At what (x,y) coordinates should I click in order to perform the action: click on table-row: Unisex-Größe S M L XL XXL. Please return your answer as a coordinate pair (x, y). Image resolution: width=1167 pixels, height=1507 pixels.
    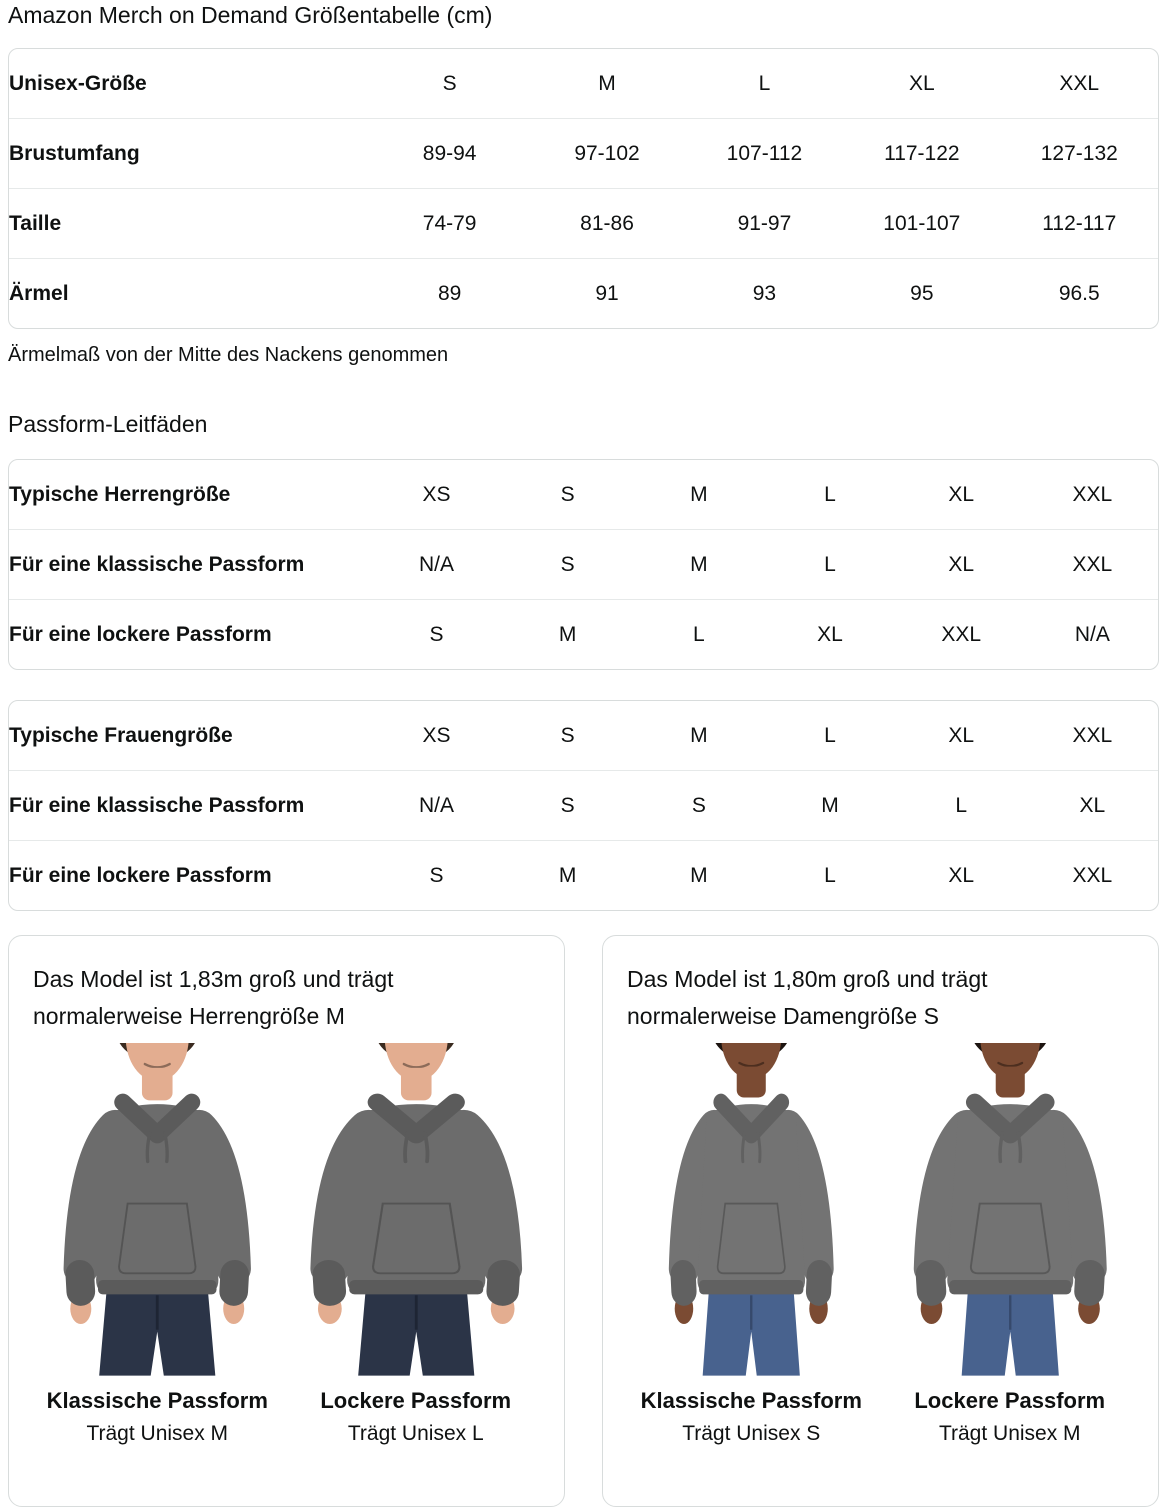
    Looking at the image, I should click on (583, 84).